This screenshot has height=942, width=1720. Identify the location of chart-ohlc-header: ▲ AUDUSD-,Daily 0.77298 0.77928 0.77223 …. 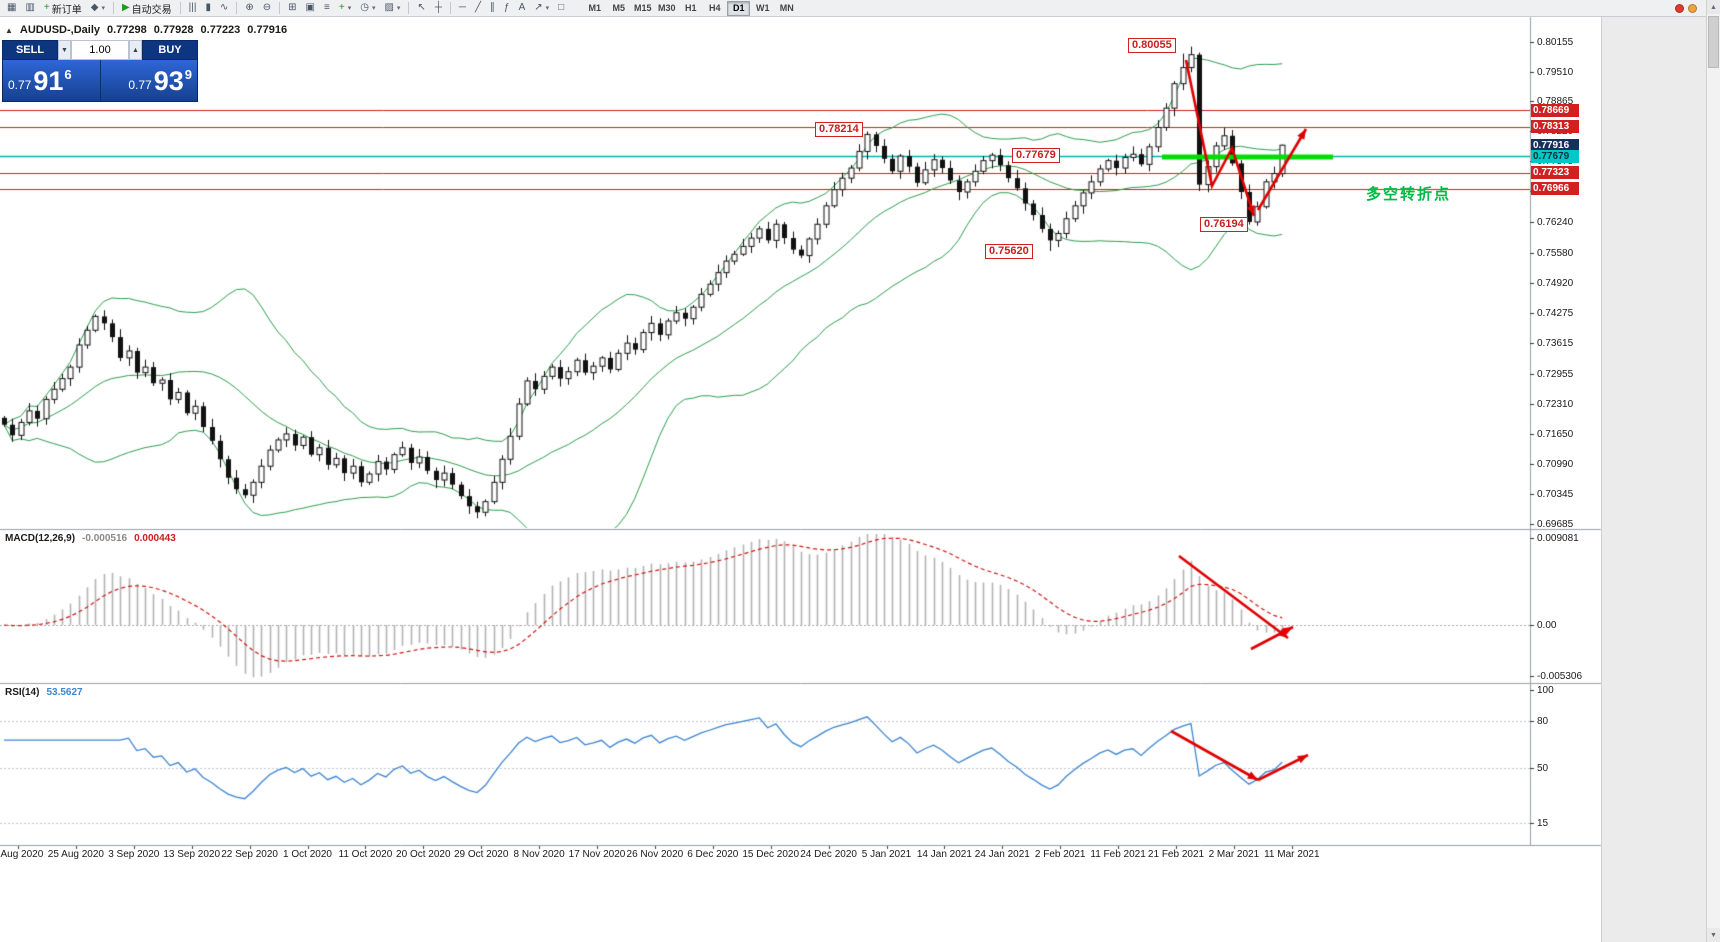
(146, 30).